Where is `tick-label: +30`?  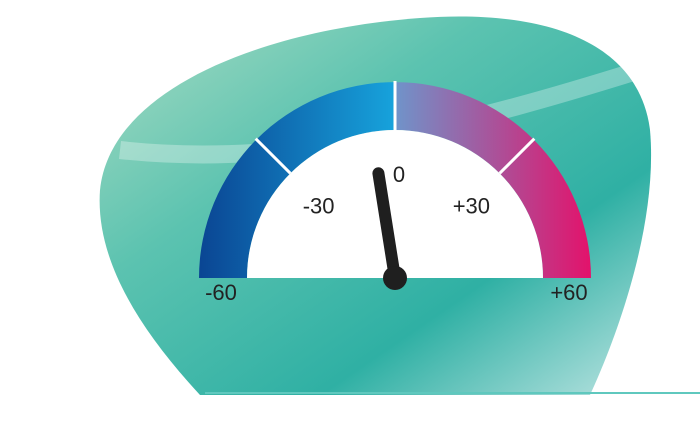
tick-label: +30 is located at coordinates (471, 205).